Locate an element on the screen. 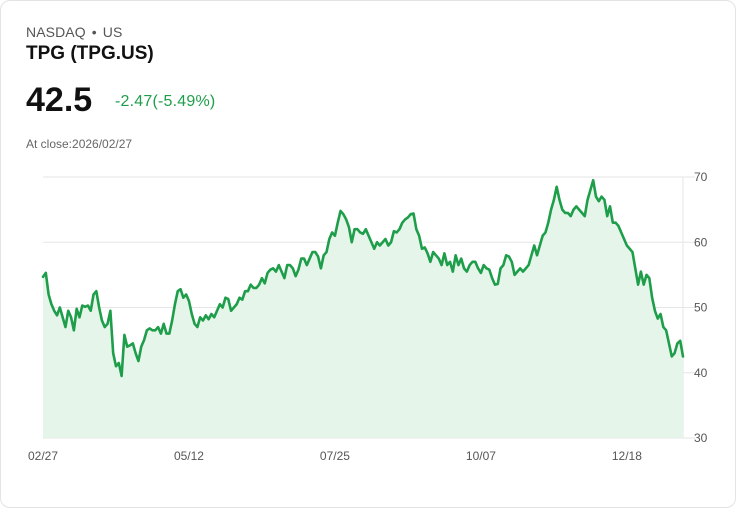 The image size is (736, 508). x-tick-label: 02/27 is located at coordinates (43, 456).